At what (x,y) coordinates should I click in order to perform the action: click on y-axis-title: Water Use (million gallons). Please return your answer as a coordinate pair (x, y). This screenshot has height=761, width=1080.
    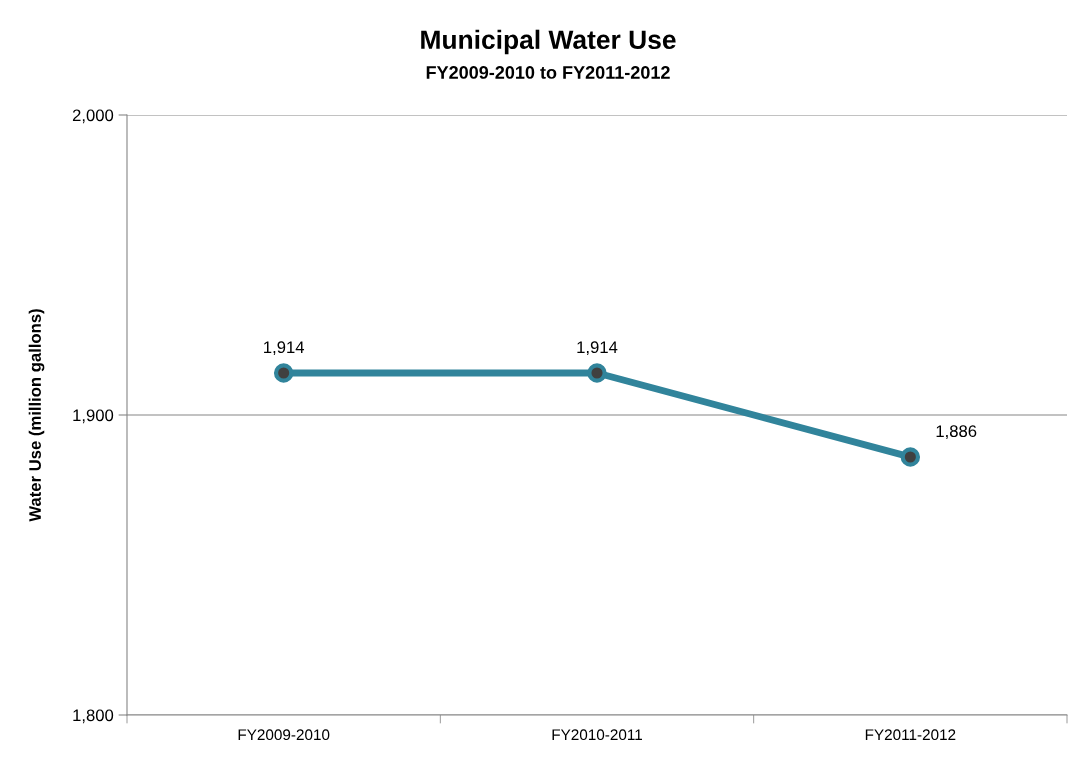
    Looking at the image, I should click on (36, 415).